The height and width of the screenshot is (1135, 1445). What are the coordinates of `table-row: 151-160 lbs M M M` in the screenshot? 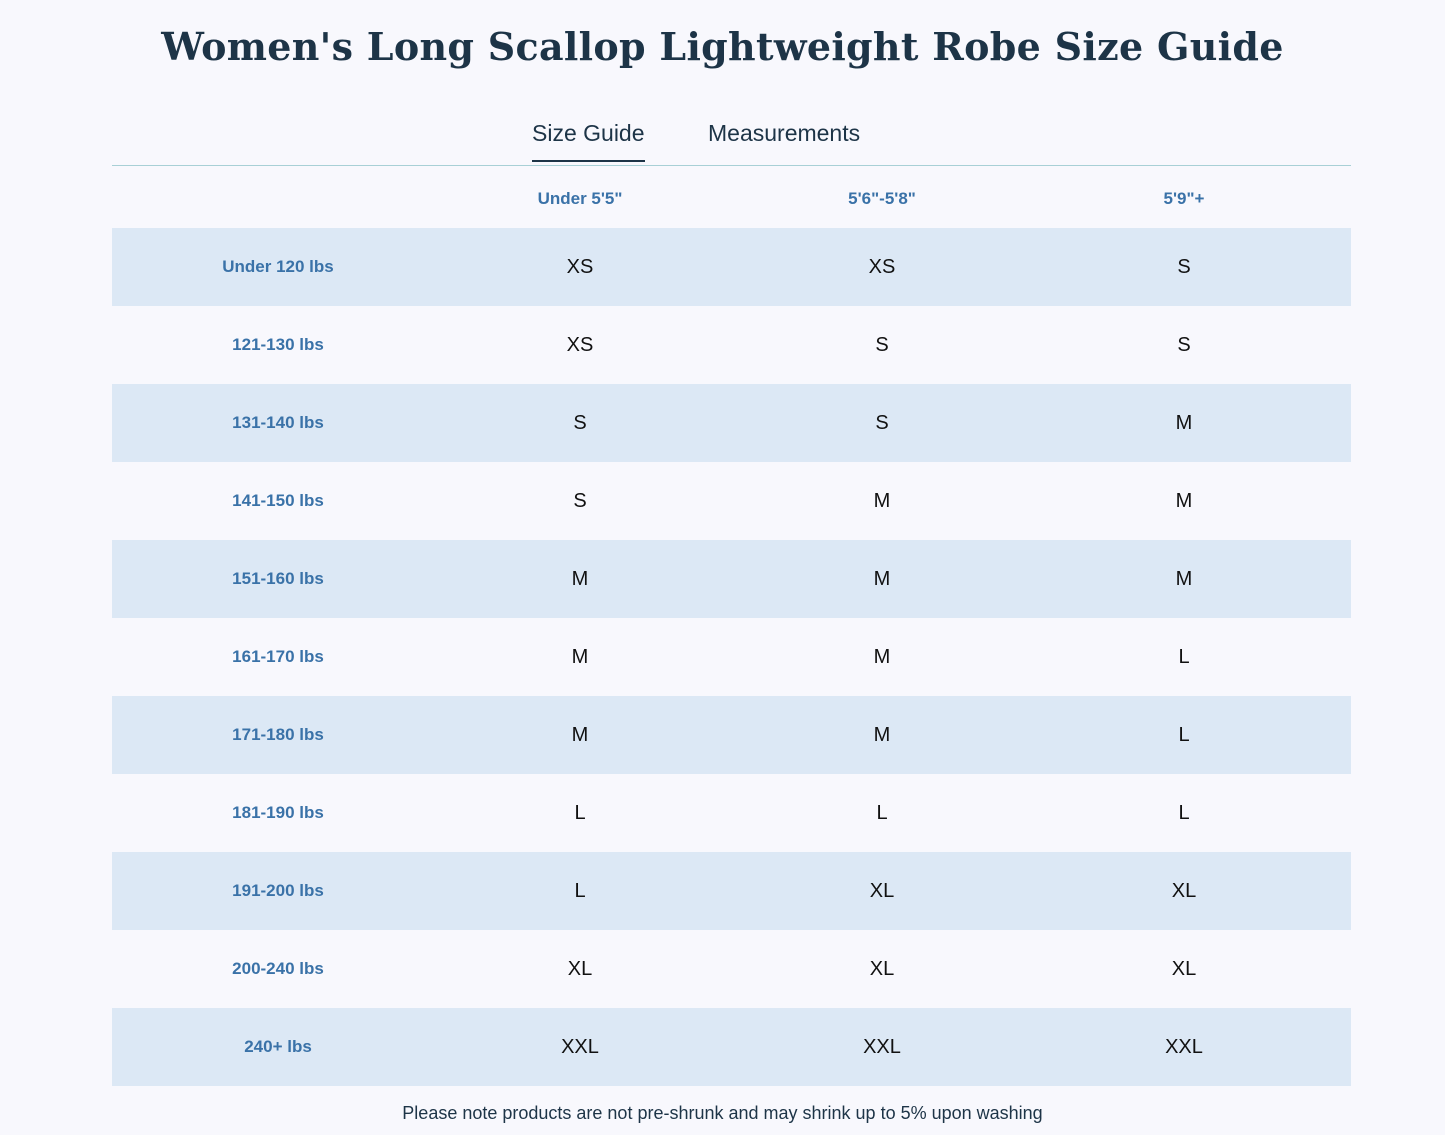 It's located at (731, 579).